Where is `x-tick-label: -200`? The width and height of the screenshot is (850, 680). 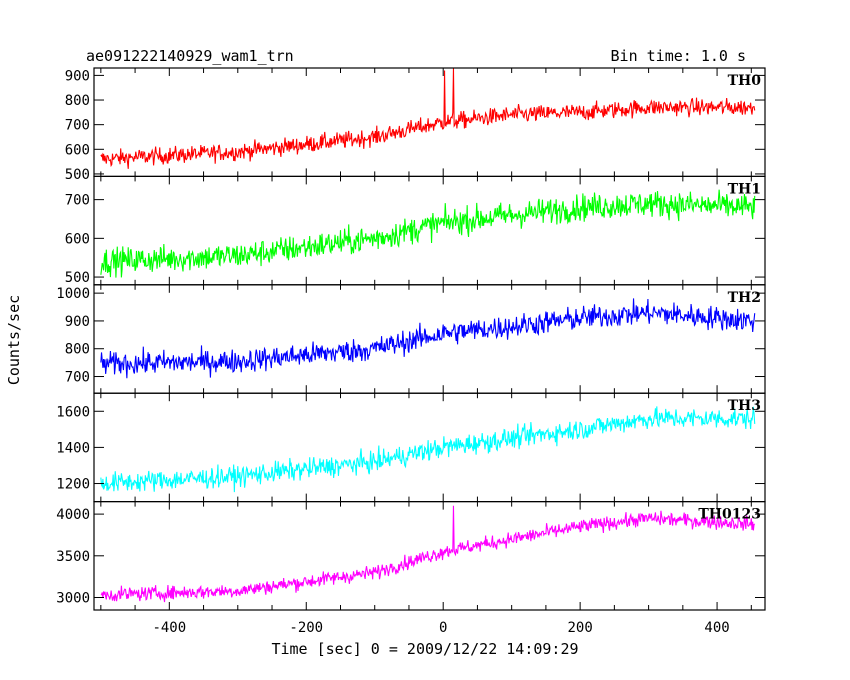 x-tick-label: -200 is located at coordinates (306, 628).